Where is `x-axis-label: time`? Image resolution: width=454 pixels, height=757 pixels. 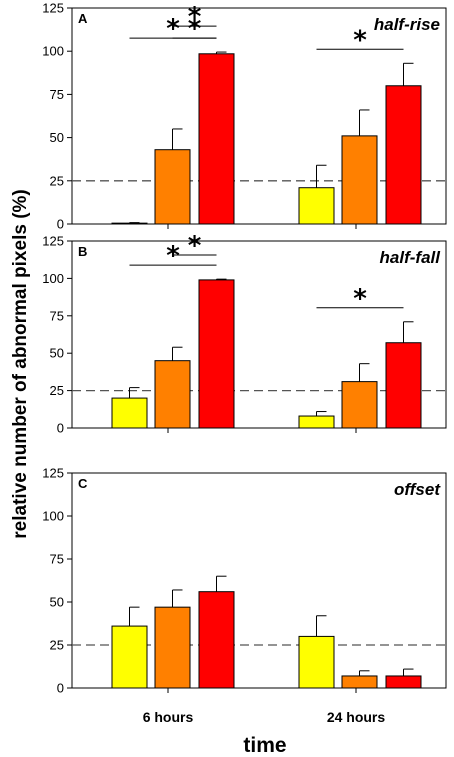
x-axis-label: time is located at coordinates (264, 745).